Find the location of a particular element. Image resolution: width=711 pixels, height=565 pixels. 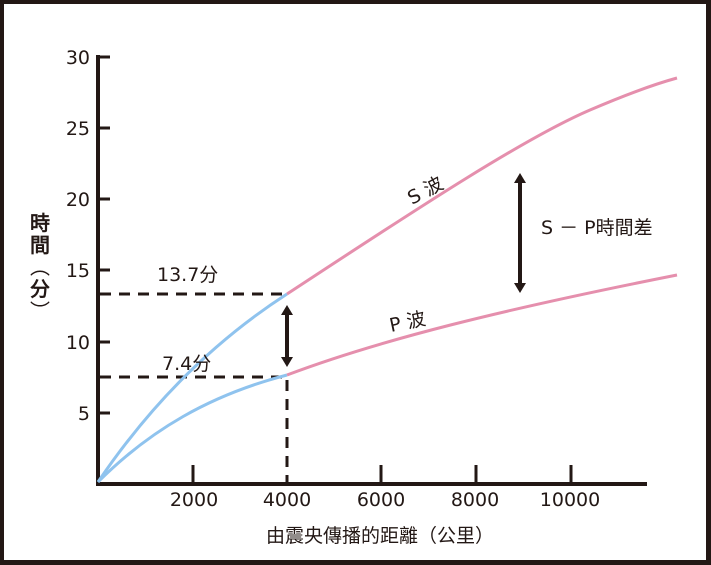

svg-text: 8000 is located at coordinates (475, 500).